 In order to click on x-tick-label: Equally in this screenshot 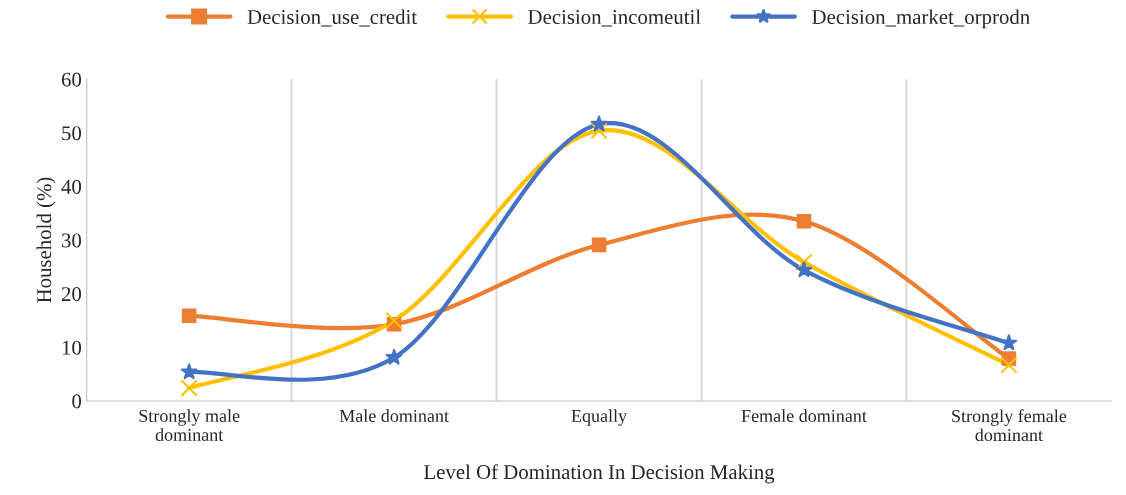, I will do `click(599, 417)`.